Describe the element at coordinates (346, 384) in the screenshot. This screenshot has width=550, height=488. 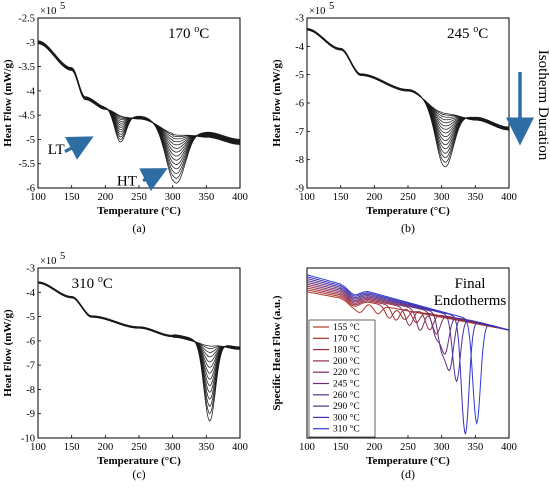
I see `legend-label: 245 °C` at that location.